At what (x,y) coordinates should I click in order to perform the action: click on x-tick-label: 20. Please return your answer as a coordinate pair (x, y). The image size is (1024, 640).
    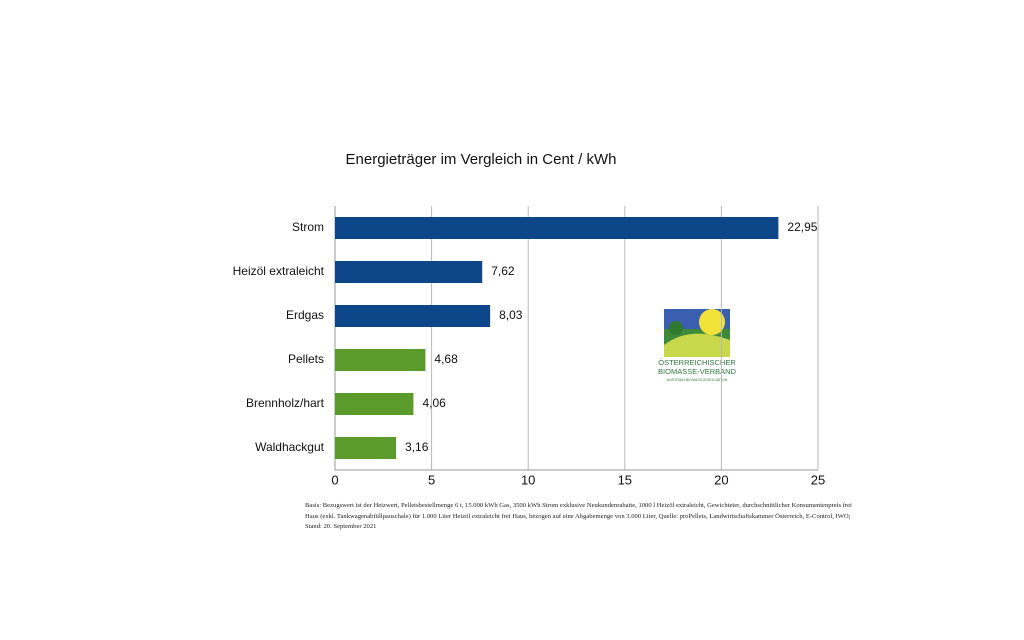
    Looking at the image, I should click on (721, 479).